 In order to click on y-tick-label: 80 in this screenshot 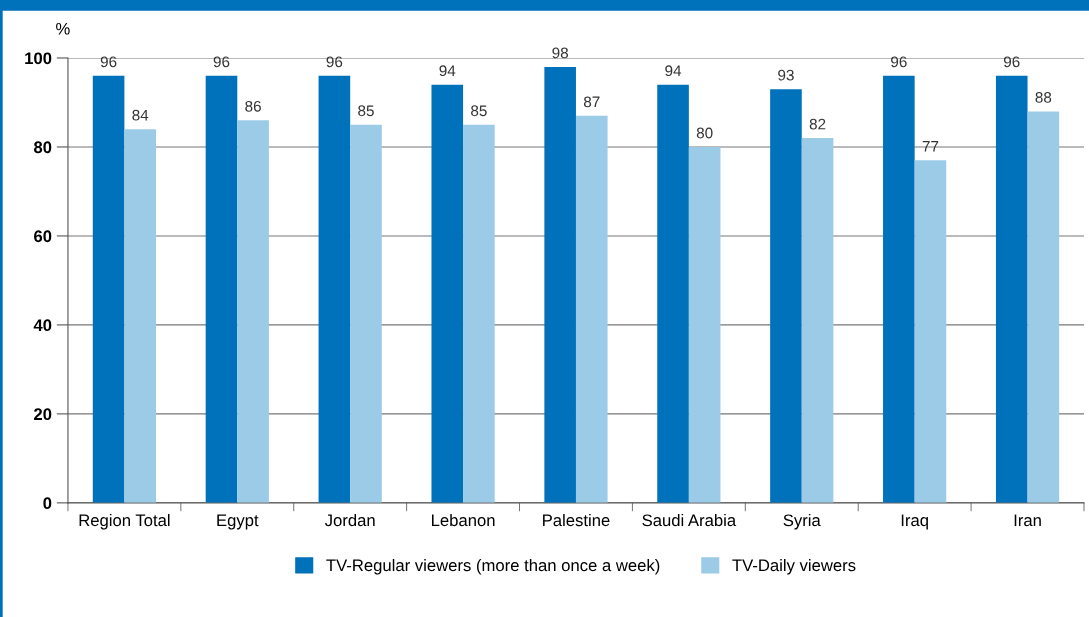, I will do `click(42, 147)`.